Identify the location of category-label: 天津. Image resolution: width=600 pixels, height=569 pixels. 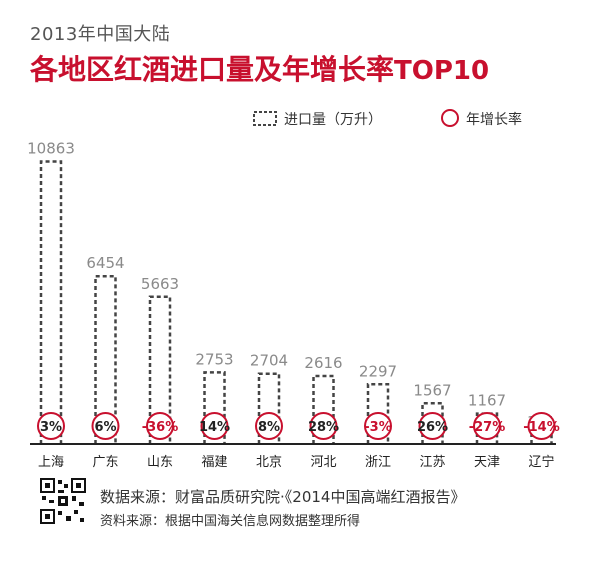
(487, 462).